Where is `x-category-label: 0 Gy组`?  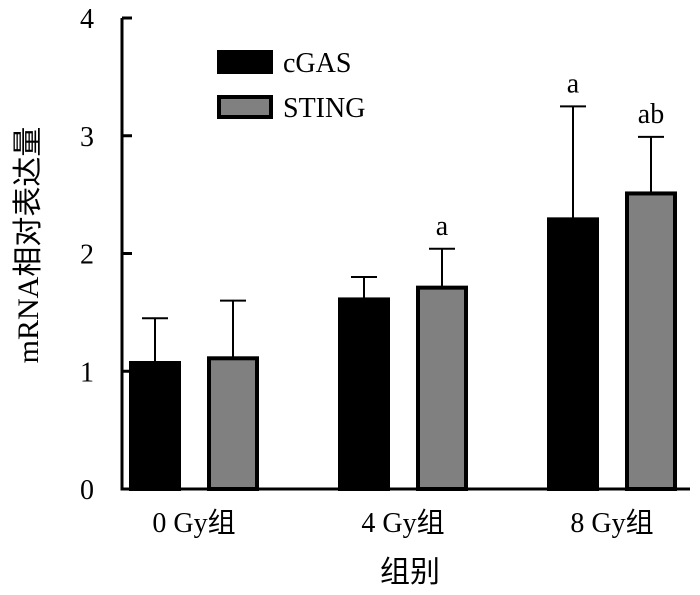 x-category-label: 0 Gy组 is located at coordinates (193, 523).